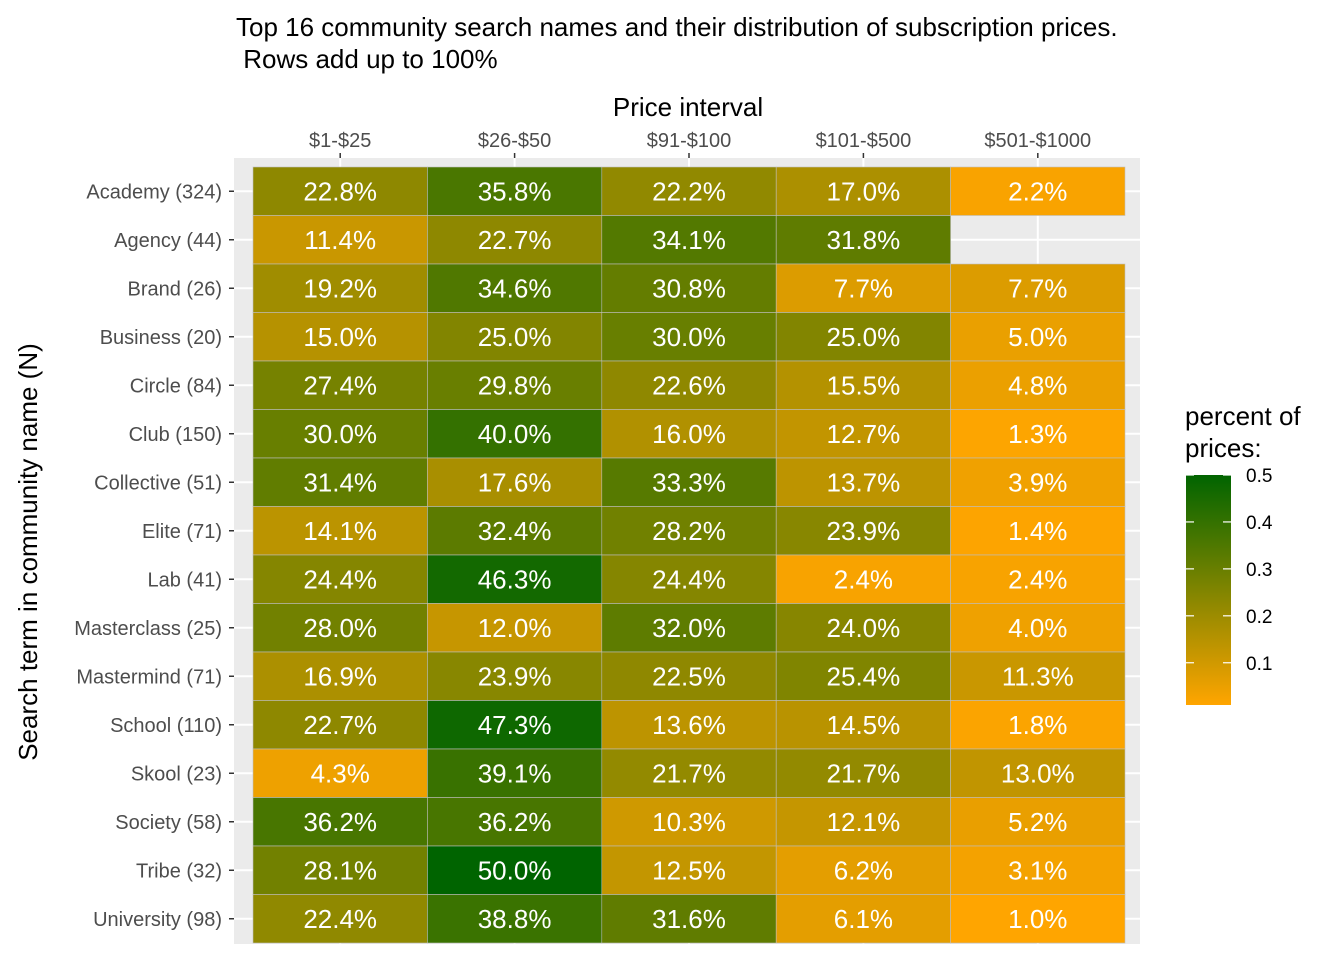 This screenshot has height=960, width=1344. I want to click on cell-value-label: 4.0%, so click(1037, 628).